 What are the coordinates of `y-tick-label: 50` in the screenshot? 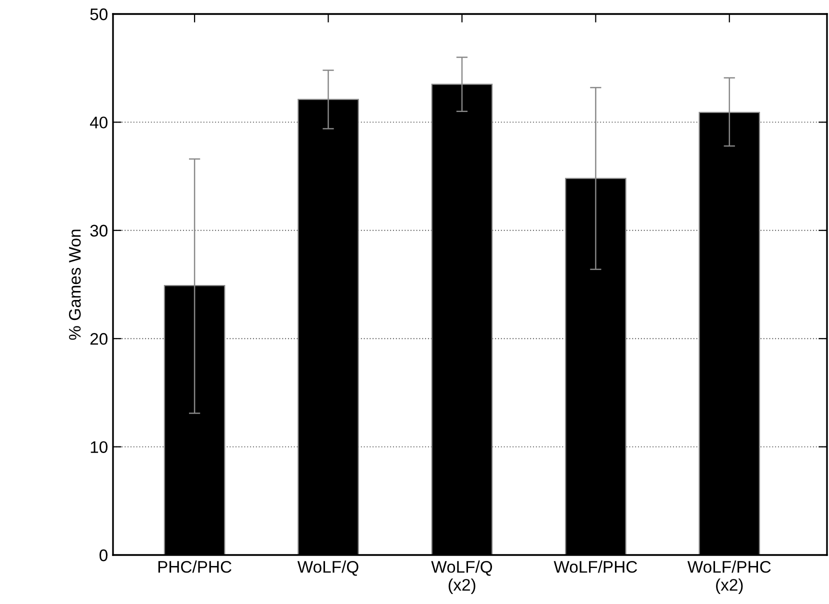 It's located at (99, 14).